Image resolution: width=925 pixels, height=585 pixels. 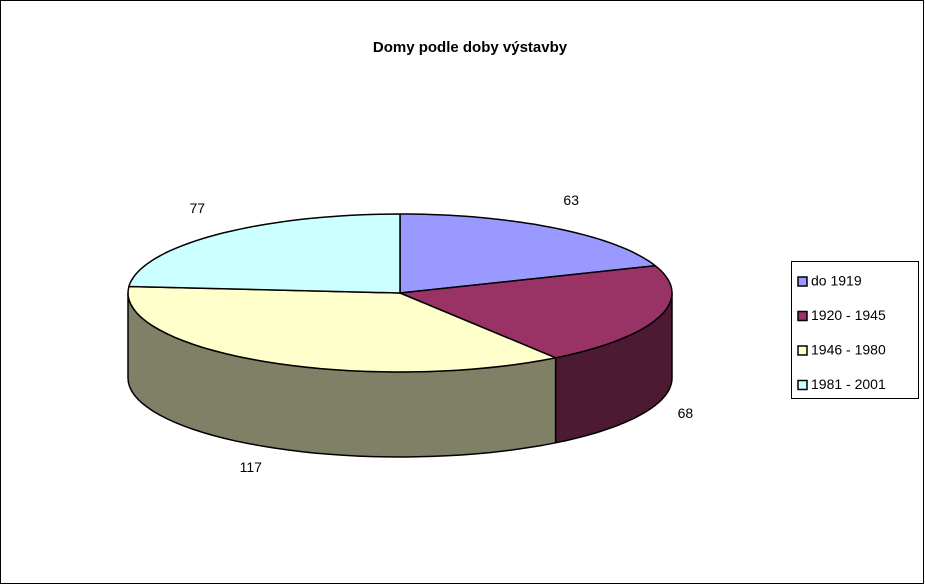 What do you see at coordinates (848, 315) in the screenshot?
I see `legend-label: 1920 - 1945` at bounding box center [848, 315].